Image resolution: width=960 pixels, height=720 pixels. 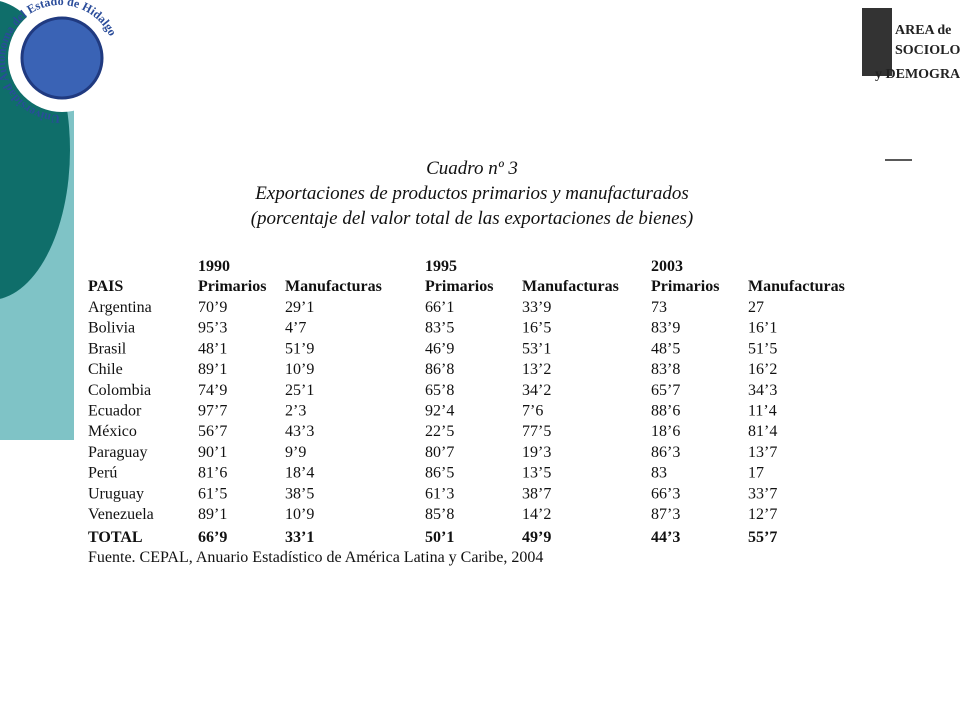 I want to click on cell: México, so click(x=112, y=431).